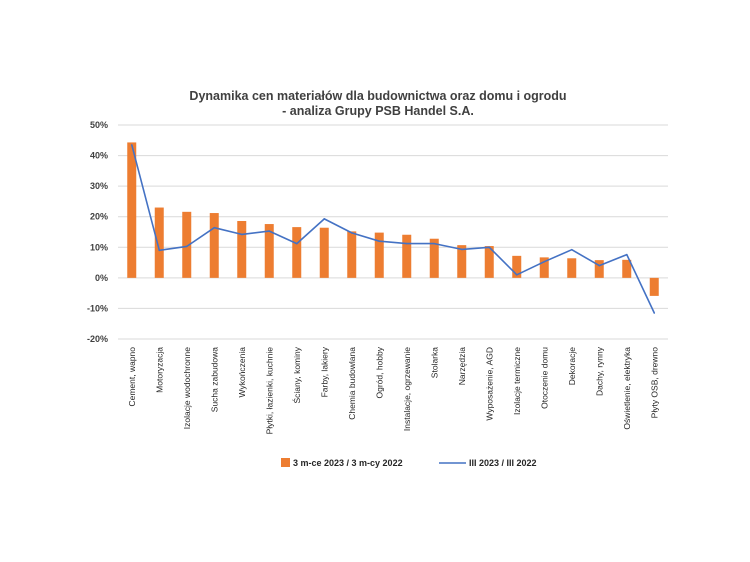 The height and width of the screenshot is (562, 750). What do you see at coordinates (503, 463) in the screenshot?
I see `legend-label: III 2023 / III 2022` at bounding box center [503, 463].